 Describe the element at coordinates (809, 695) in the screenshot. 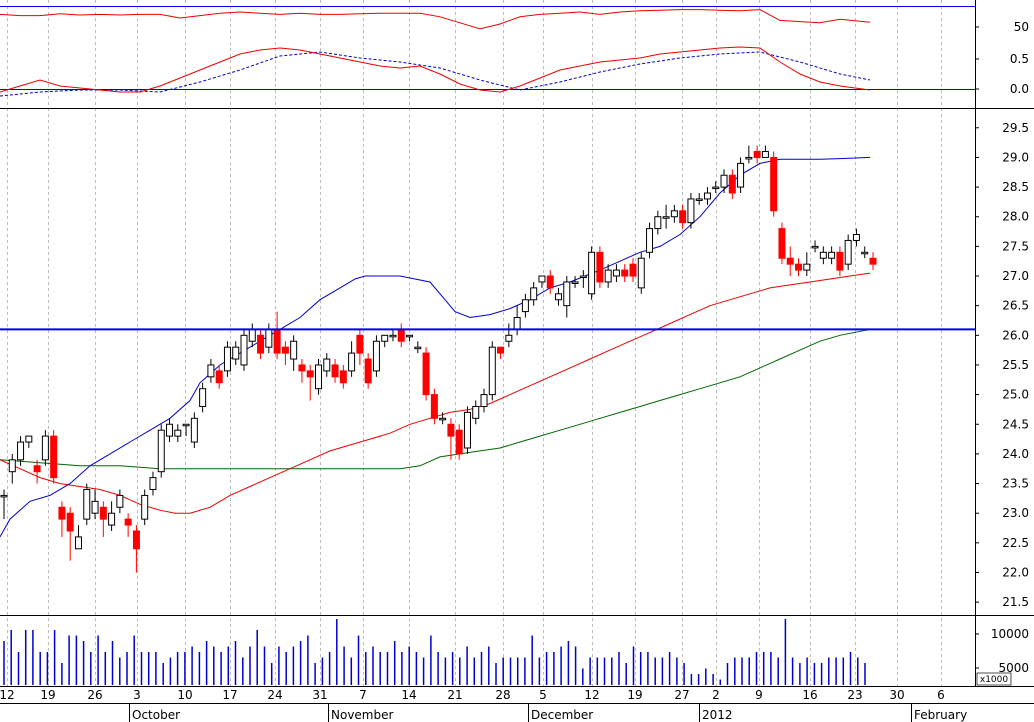

I see `date-tick-label: 16` at that location.